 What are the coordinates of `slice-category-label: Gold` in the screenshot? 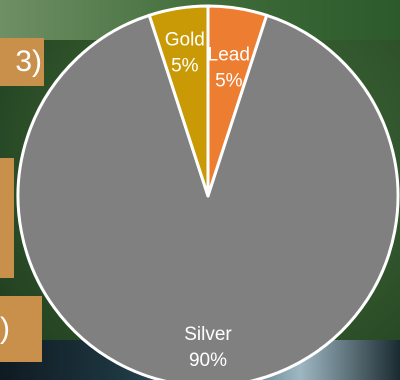 It's located at (185, 40).